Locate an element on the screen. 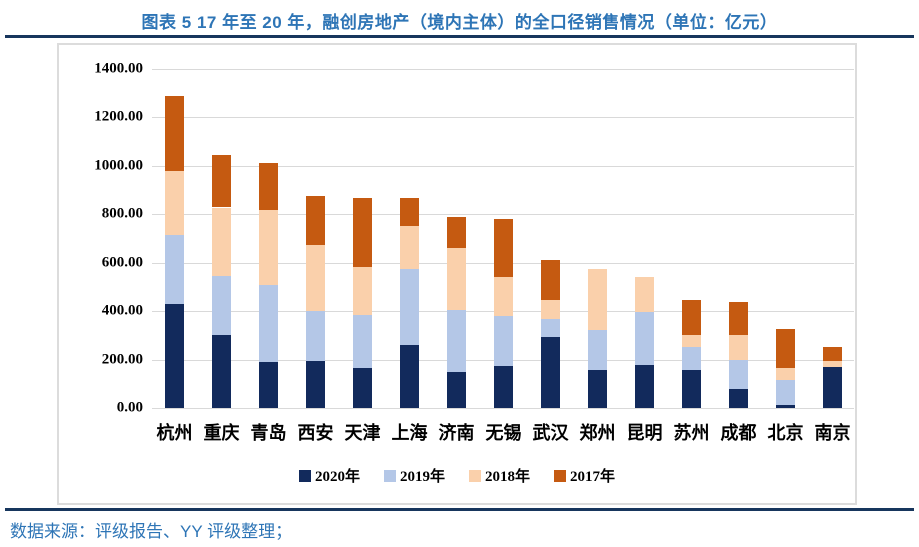 The width and height of the screenshot is (919, 547). bar-segment-2020年-上海 is located at coordinates (409, 376).